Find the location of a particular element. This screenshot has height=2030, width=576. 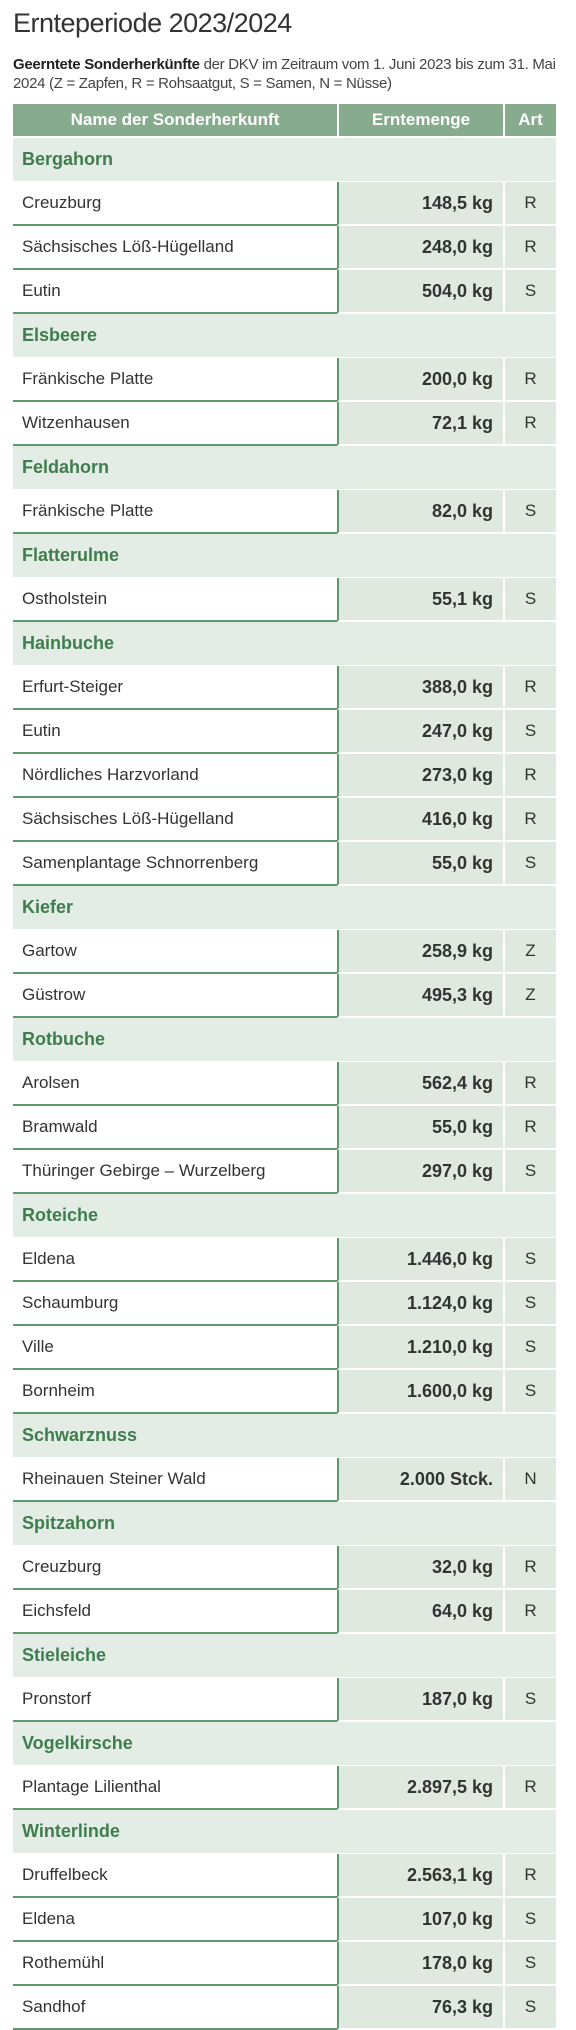

data-row: Samenplantage Schnorrenberg 55,0 kg S is located at coordinates (284, 864).